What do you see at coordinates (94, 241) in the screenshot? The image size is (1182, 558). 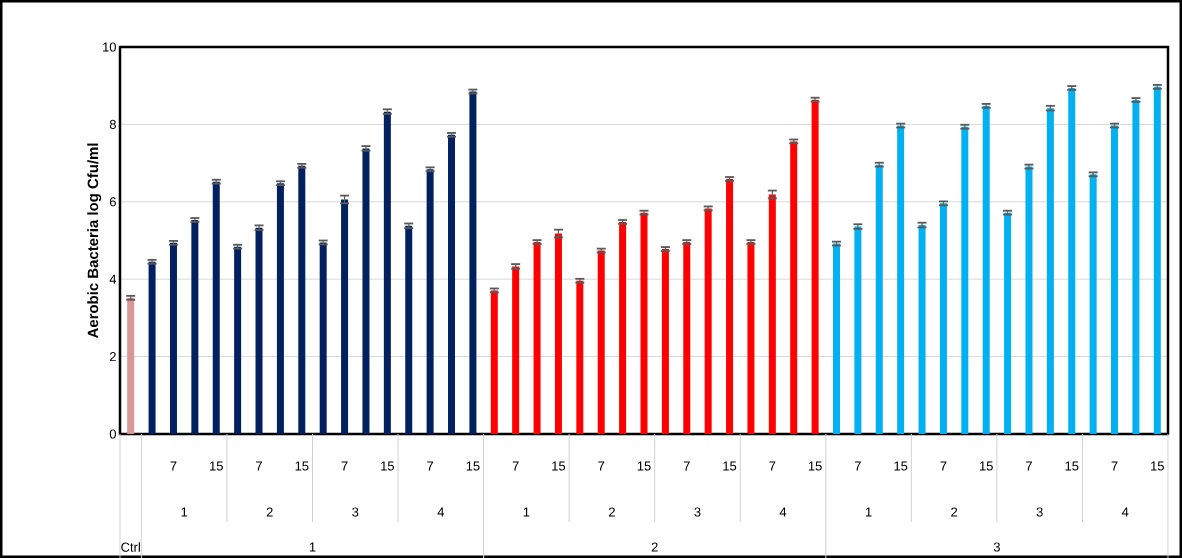 I see `y-axis-title: Aerobic Bacteria log Cfu/ml` at bounding box center [94, 241].